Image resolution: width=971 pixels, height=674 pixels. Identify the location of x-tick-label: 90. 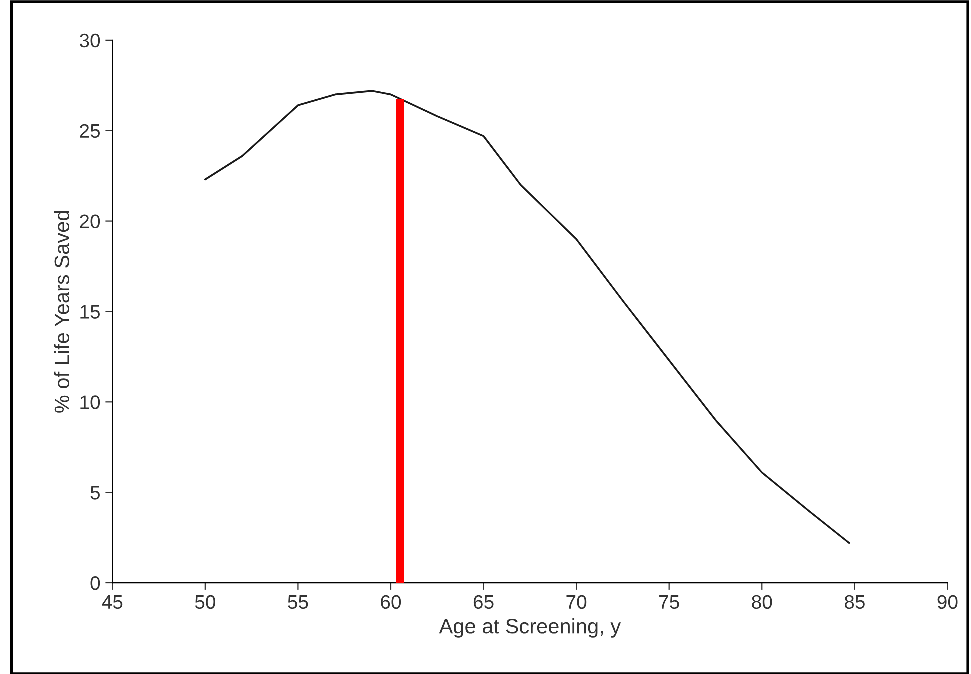
(948, 602).